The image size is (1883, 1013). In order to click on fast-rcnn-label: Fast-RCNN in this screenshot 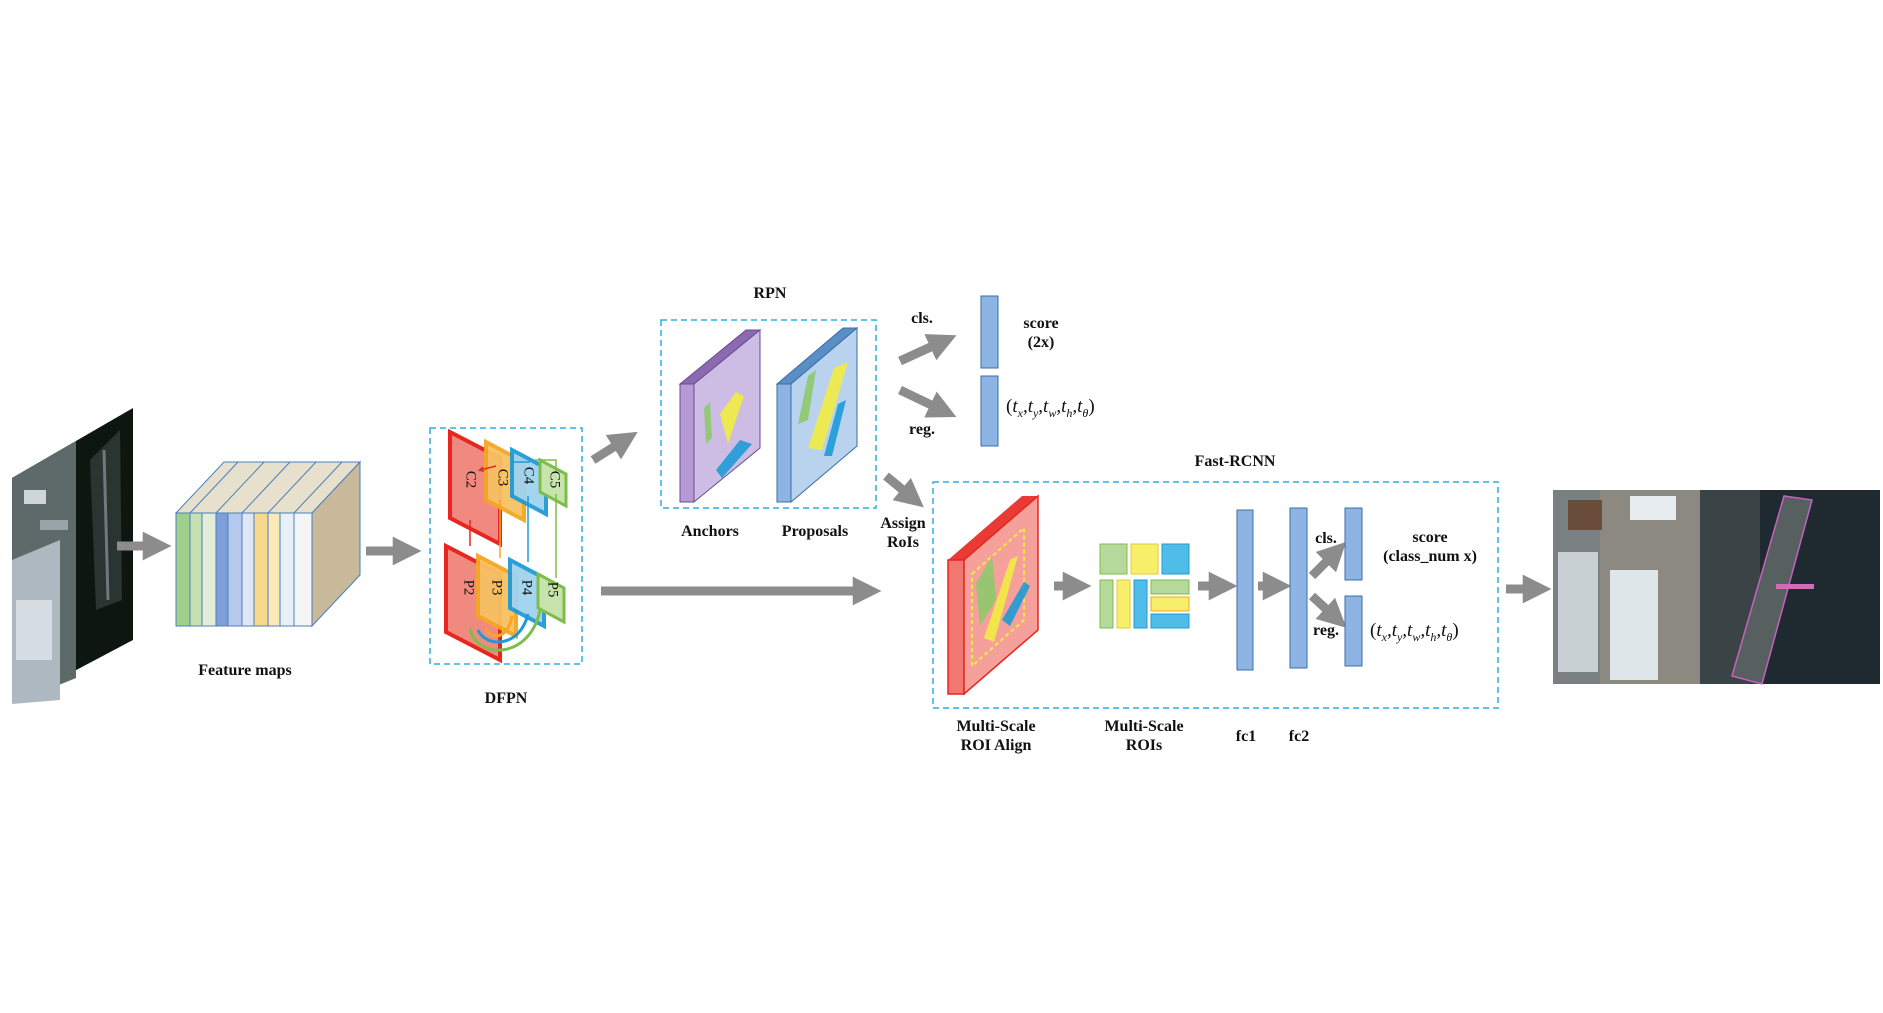, I will do `click(1235, 461)`.